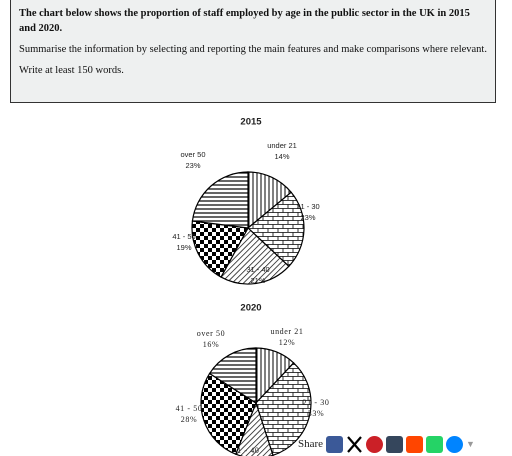  What do you see at coordinates (71, 70) in the screenshot?
I see `prompt-words: Write at least 150 words.` at bounding box center [71, 70].